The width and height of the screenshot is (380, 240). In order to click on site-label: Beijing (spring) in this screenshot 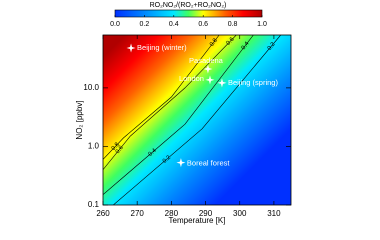, I will do `click(253, 82)`.